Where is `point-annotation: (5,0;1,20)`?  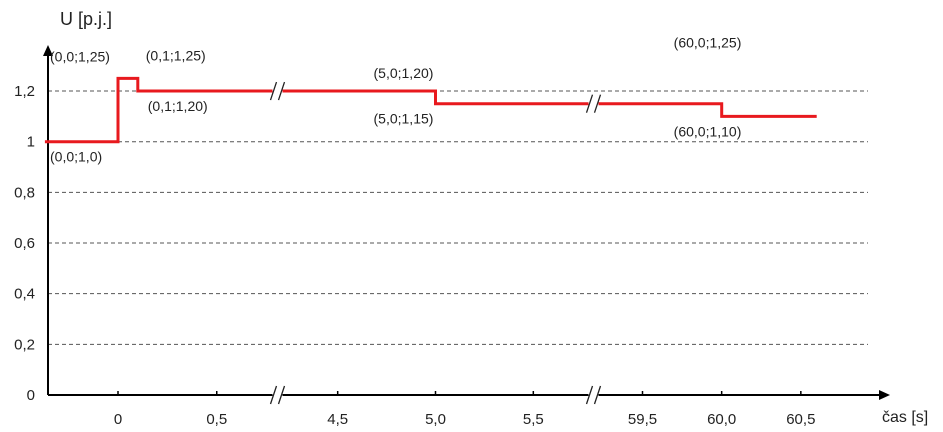 point-annotation: (5,0;1,20) is located at coordinates (404, 73).